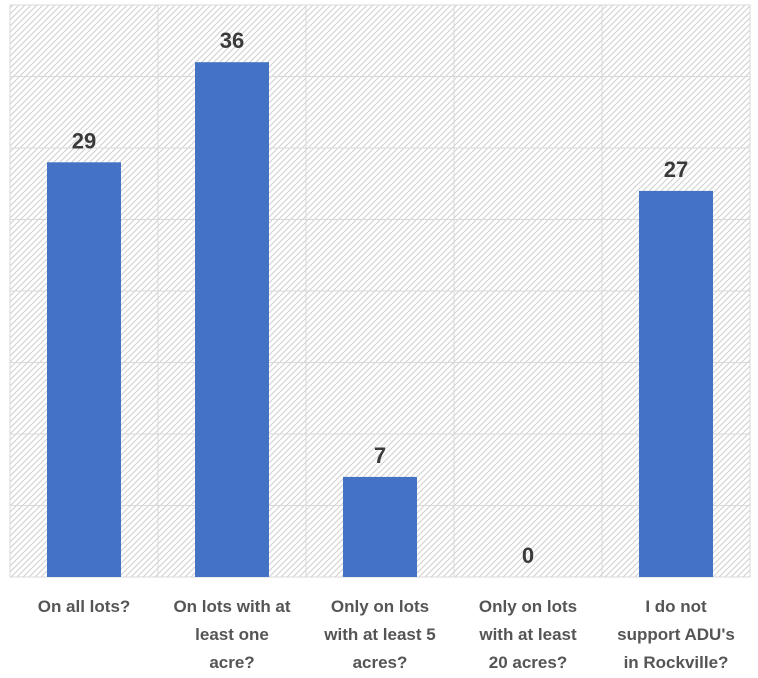 This screenshot has width=758, height=678. I want to click on category-label-line: least one, so click(232, 634).